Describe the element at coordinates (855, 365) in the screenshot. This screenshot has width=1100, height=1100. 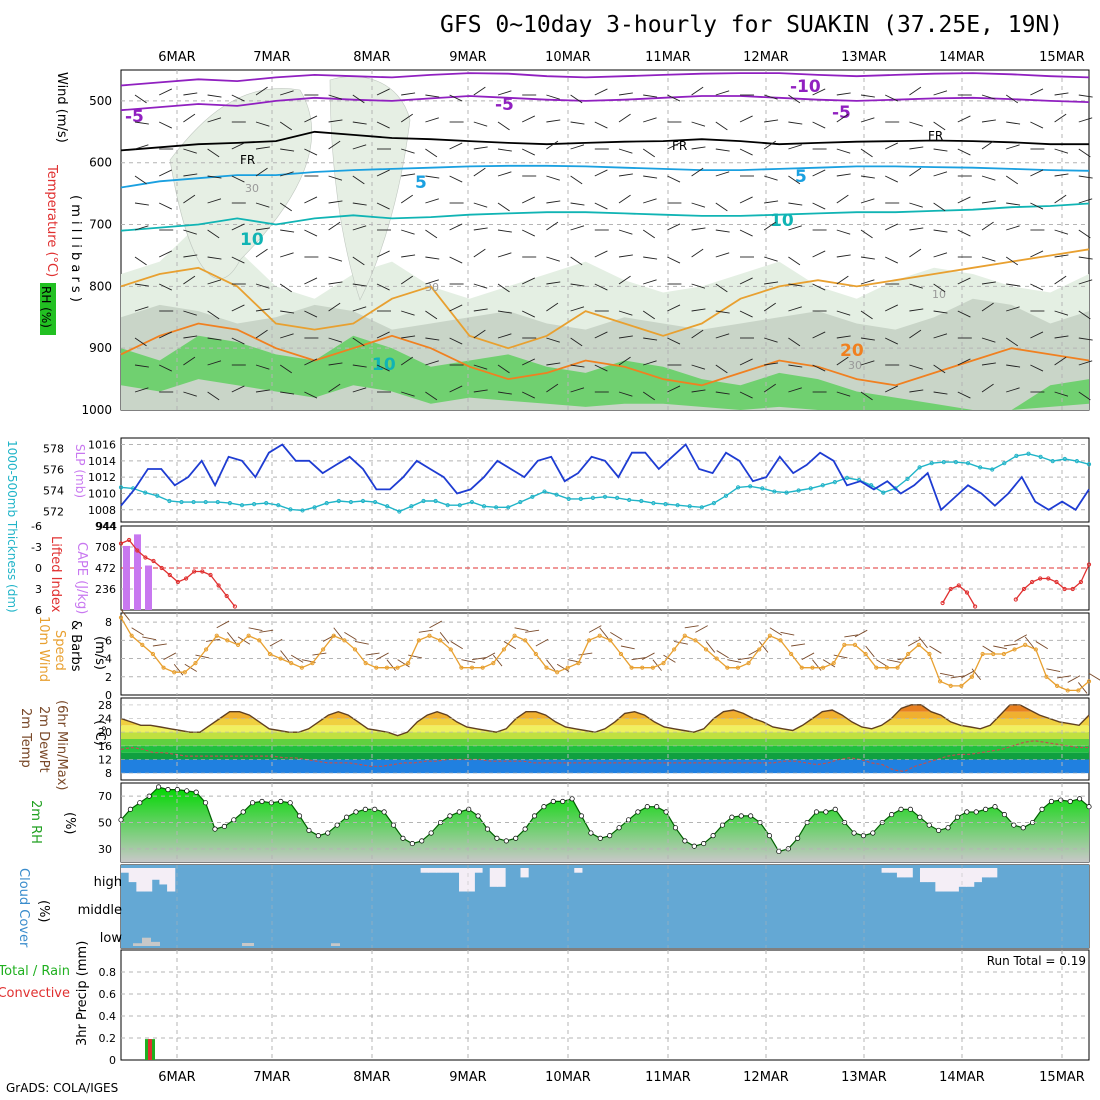
I see `contour-label: 30` at that location.